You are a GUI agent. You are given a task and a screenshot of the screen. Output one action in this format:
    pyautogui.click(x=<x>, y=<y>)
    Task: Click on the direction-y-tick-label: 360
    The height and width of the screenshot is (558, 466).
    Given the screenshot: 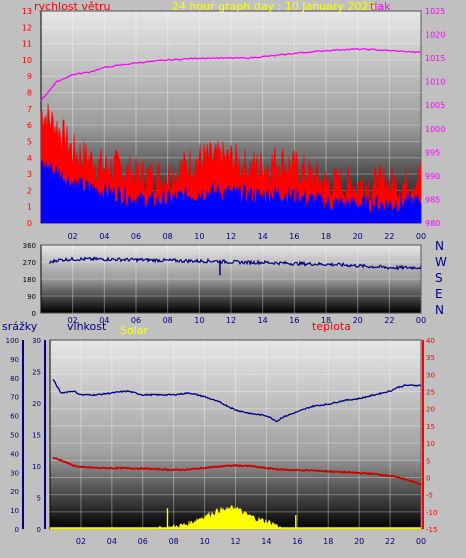 What is the action you would take?
    pyautogui.click(x=29, y=246)
    